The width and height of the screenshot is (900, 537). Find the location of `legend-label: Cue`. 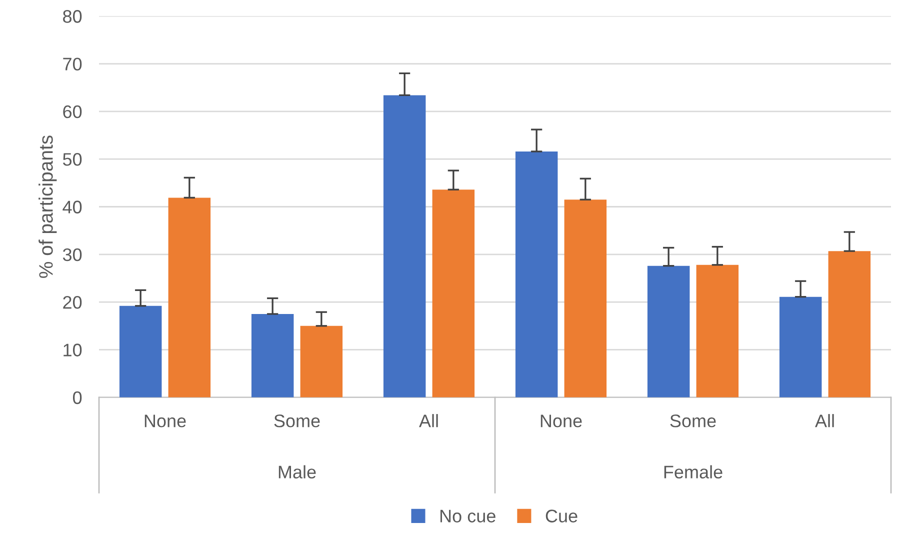

legend-label: Cue is located at coordinates (562, 516).